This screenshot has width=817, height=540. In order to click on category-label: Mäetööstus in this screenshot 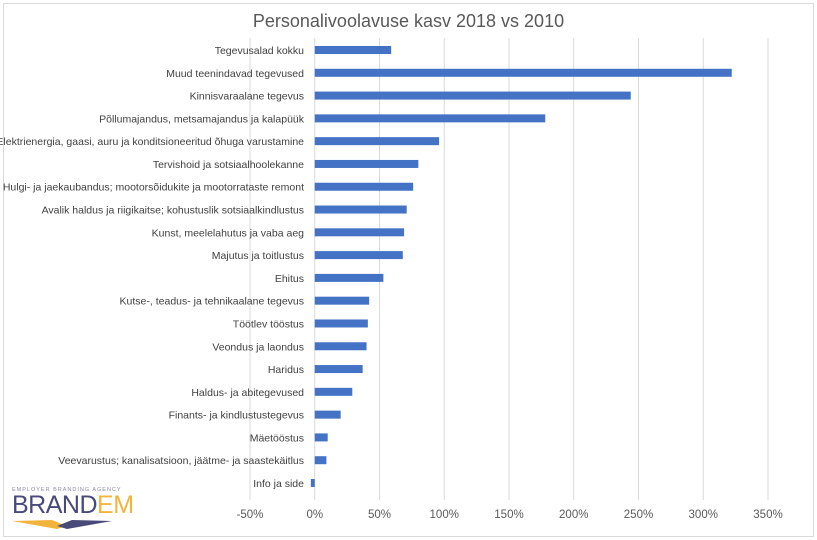, I will do `click(277, 438)`.